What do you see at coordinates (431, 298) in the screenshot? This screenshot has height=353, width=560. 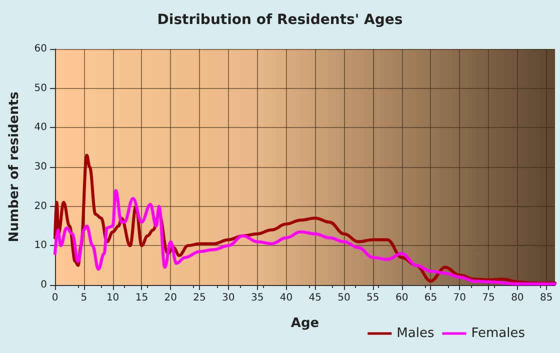 I see `x-tick-label: 65` at bounding box center [431, 298].